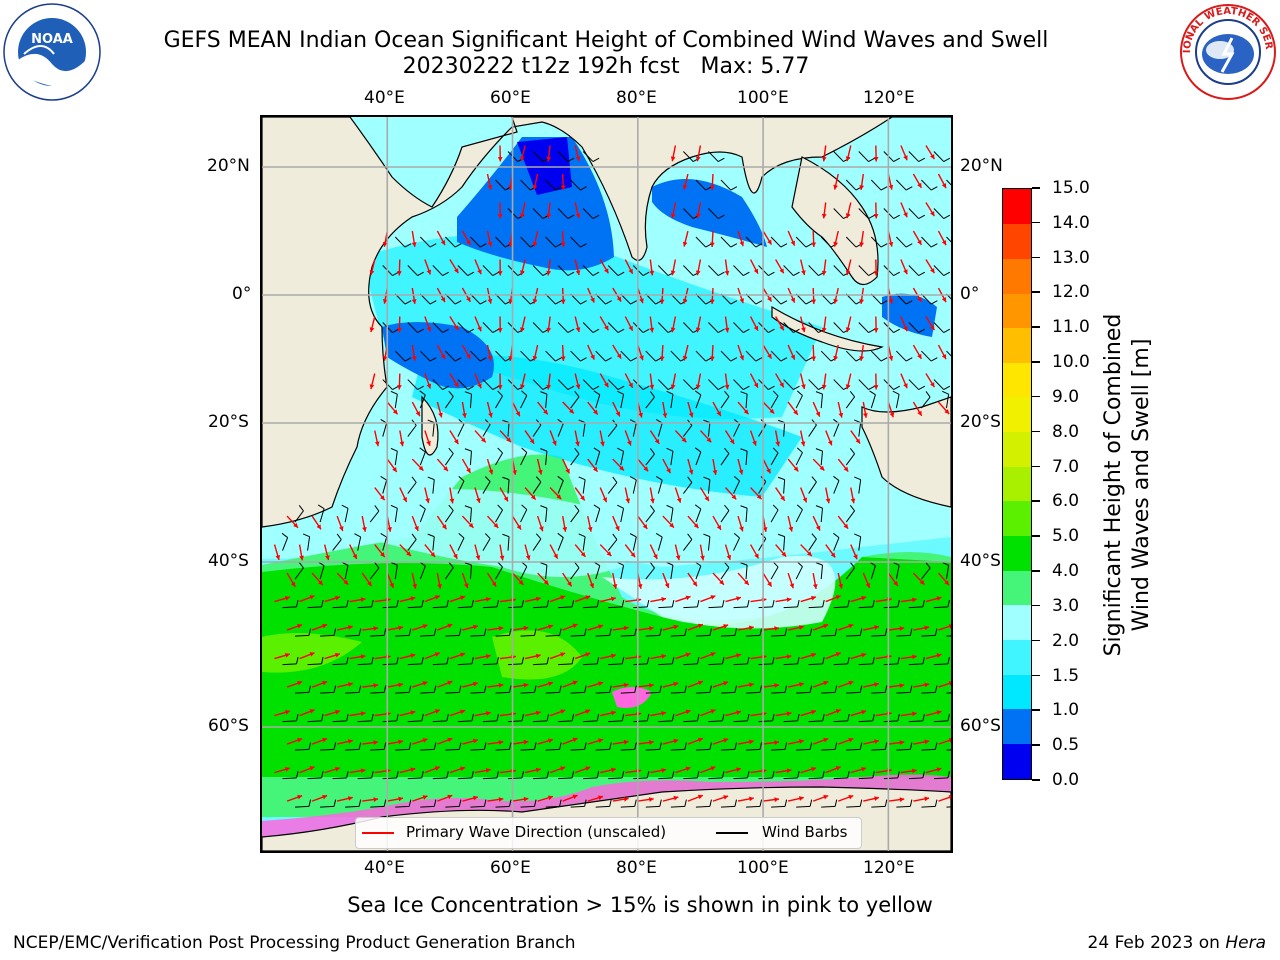 The width and height of the screenshot is (1280, 960). Describe the element at coordinates (1071, 362) in the screenshot. I see `colorbar-tick-label: 10.0` at that location.